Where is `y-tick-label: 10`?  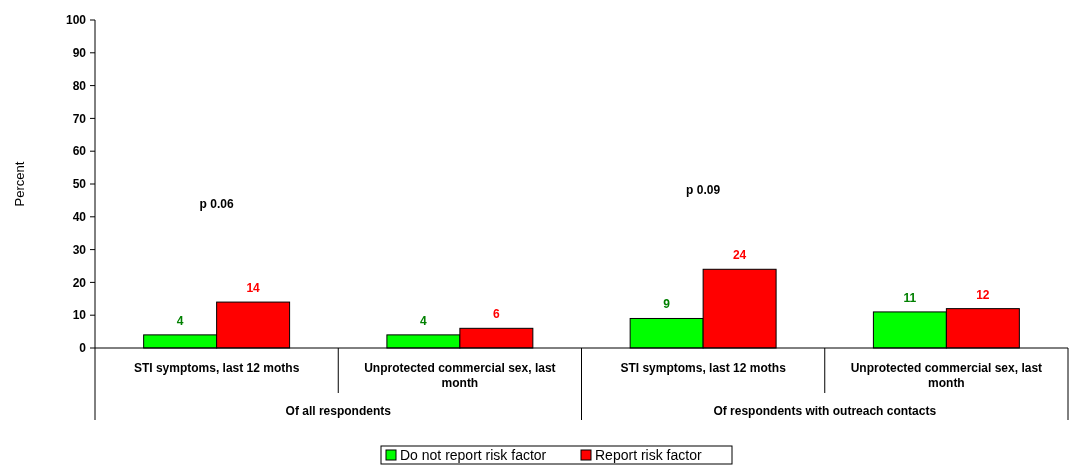
y-tick-label: 10 is located at coordinates (79, 315).